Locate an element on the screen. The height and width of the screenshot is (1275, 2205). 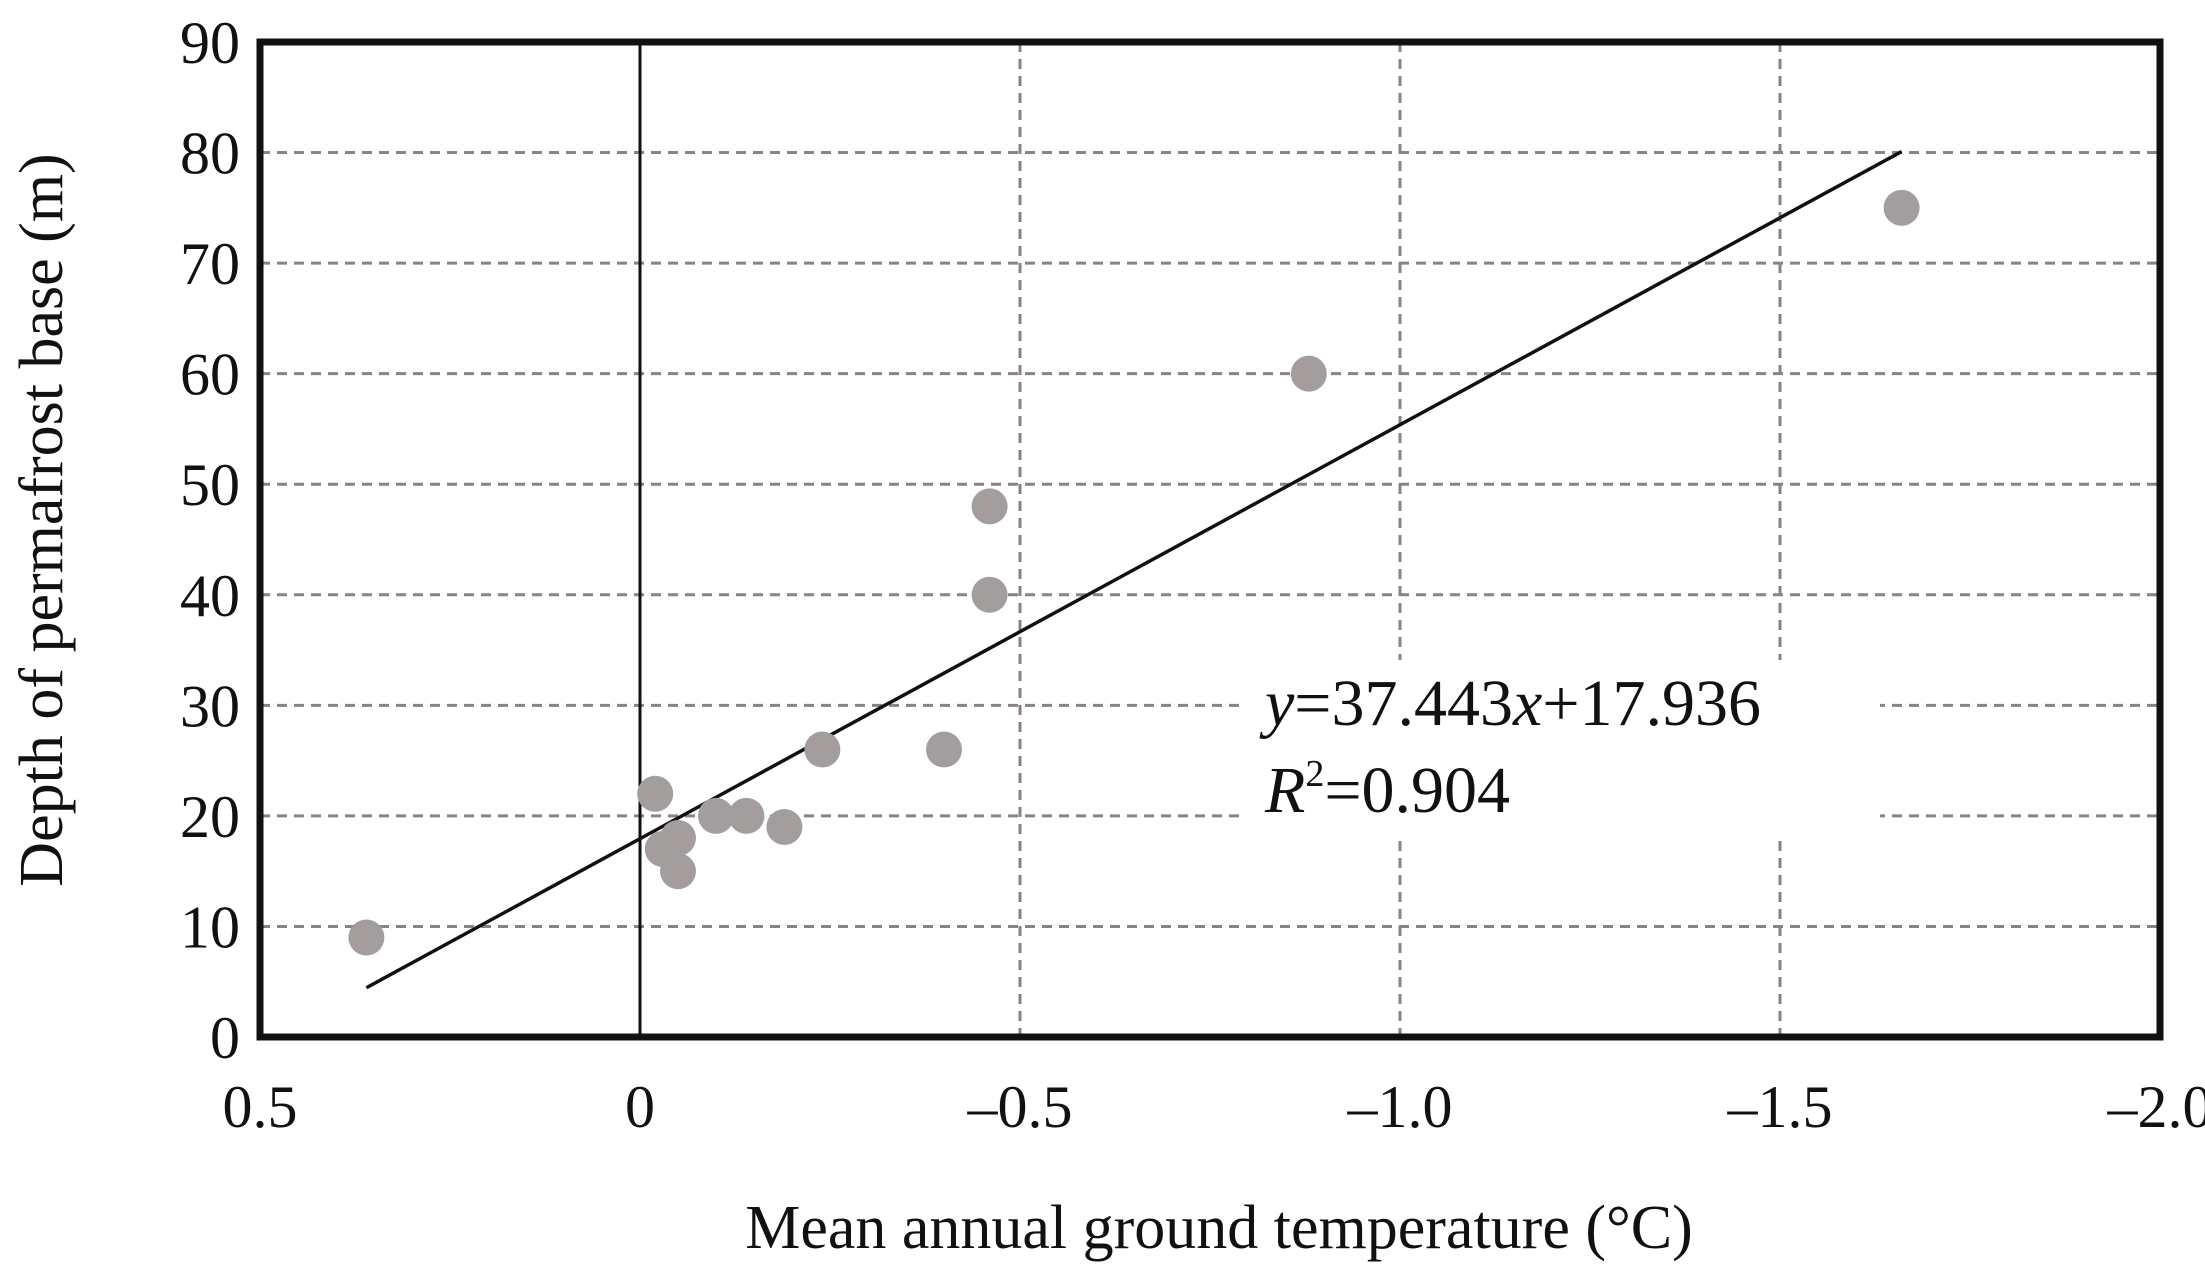
y-tick-label: 80 is located at coordinates (210, 154).